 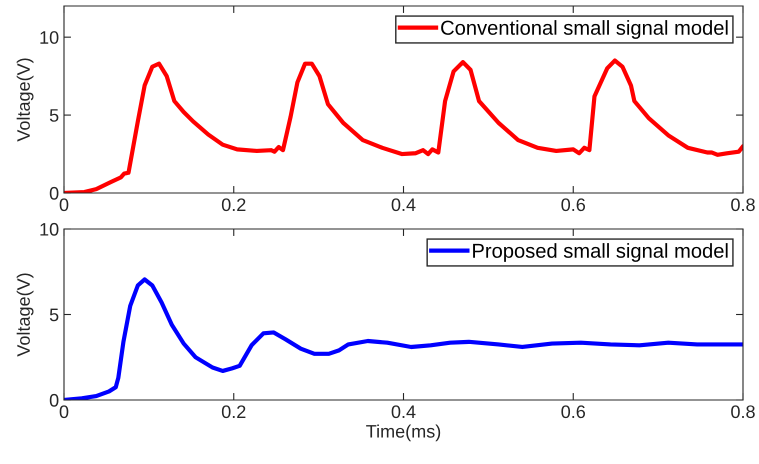 What do you see at coordinates (600, 252) in the screenshot?
I see `legend-label: Proposed small signal model` at bounding box center [600, 252].